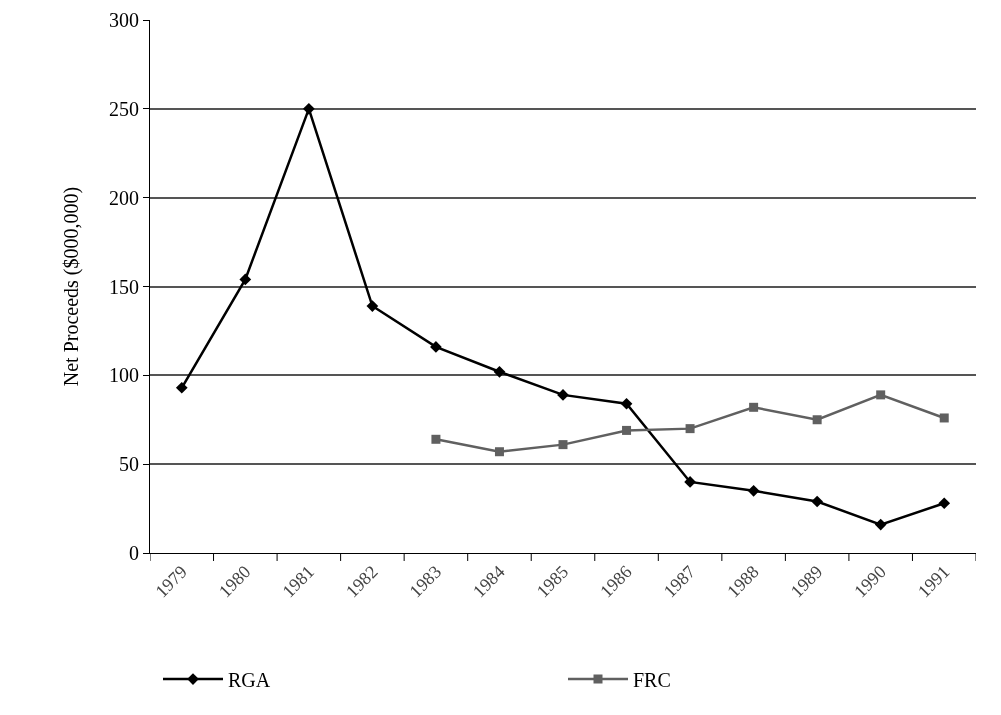 This screenshot has width=1001, height=715. Describe the element at coordinates (134, 553) in the screenshot. I see `y-tick-label: 0` at that location.